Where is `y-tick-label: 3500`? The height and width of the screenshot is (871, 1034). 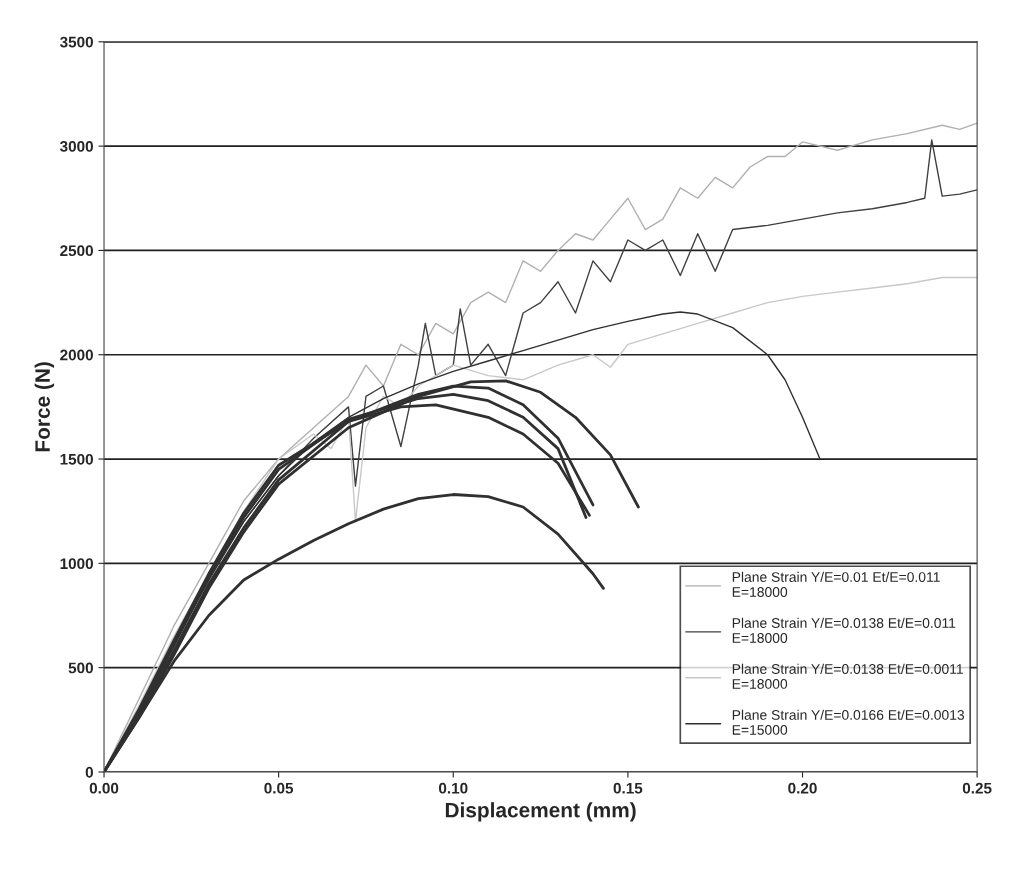
y-tick-label: 3500 is located at coordinates (76, 42).